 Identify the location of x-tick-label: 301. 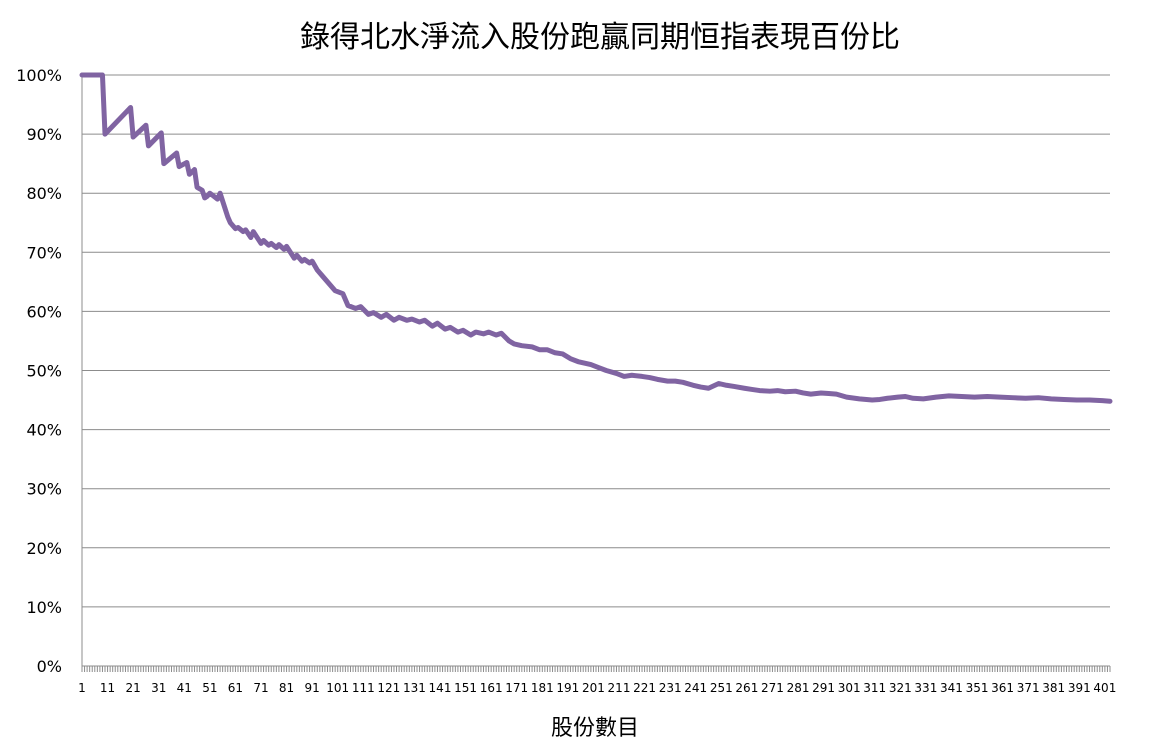
(849, 688).